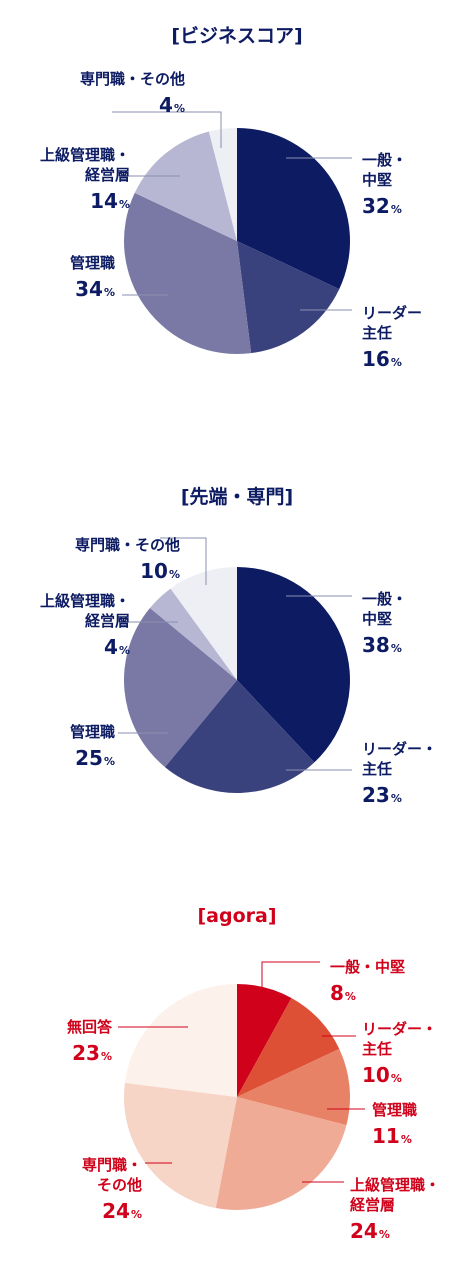  Describe the element at coordinates (392, 313) in the screenshot. I see `slice-label: リーダー` at that location.